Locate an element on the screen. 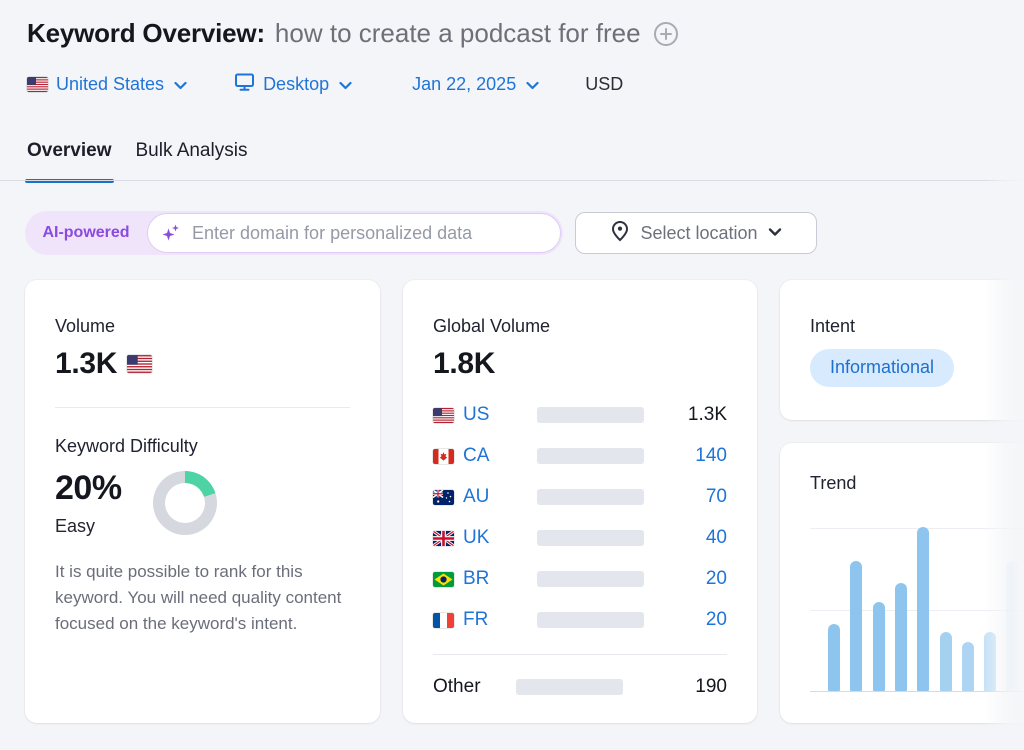  intent-badge: Informational is located at coordinates (882, 368).